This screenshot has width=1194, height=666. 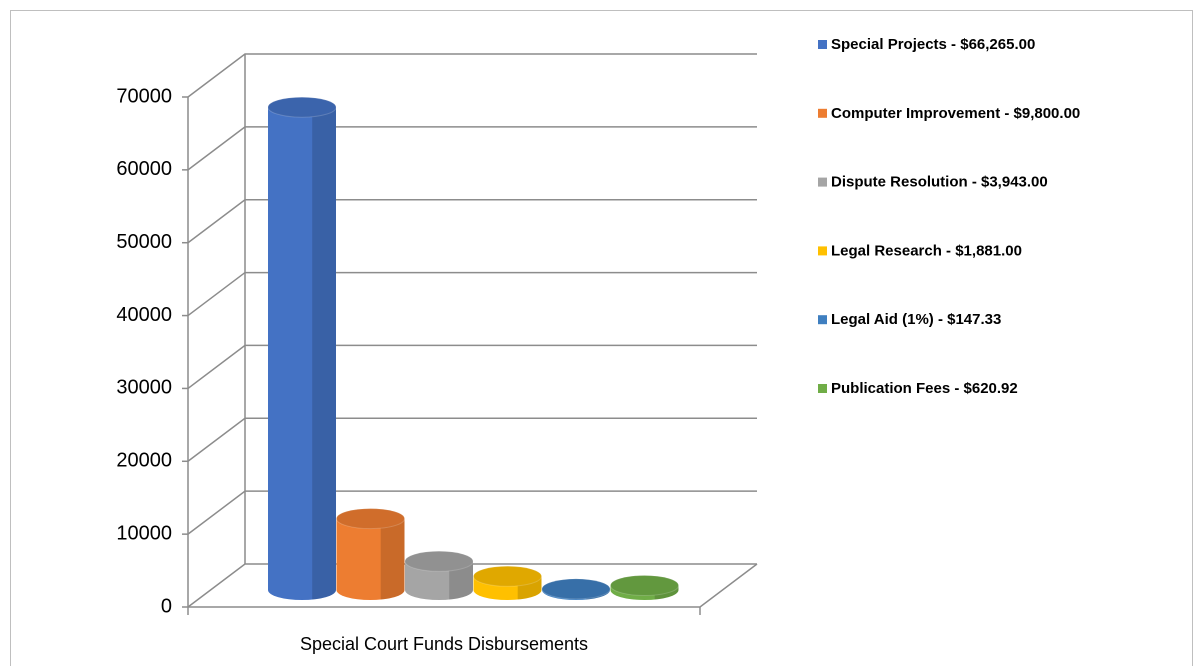 I want to click on y-tick-label: 10000, so click(x=144, y=533).